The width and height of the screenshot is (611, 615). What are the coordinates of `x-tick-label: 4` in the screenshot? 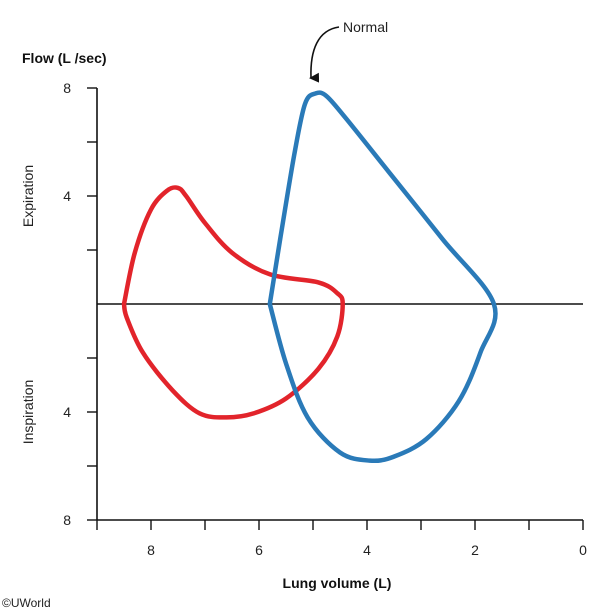 It's located at (367, 550).